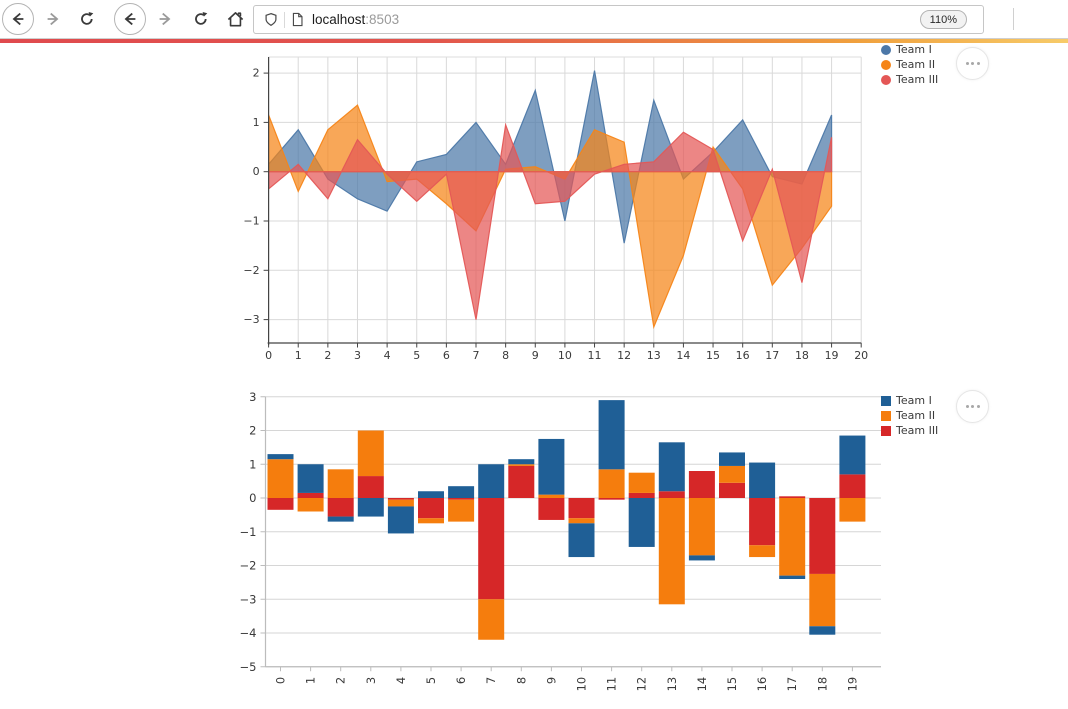 The width and height of the screenshot is (1068, 709). I want to click on svg-text: 16, so click(762, 684).